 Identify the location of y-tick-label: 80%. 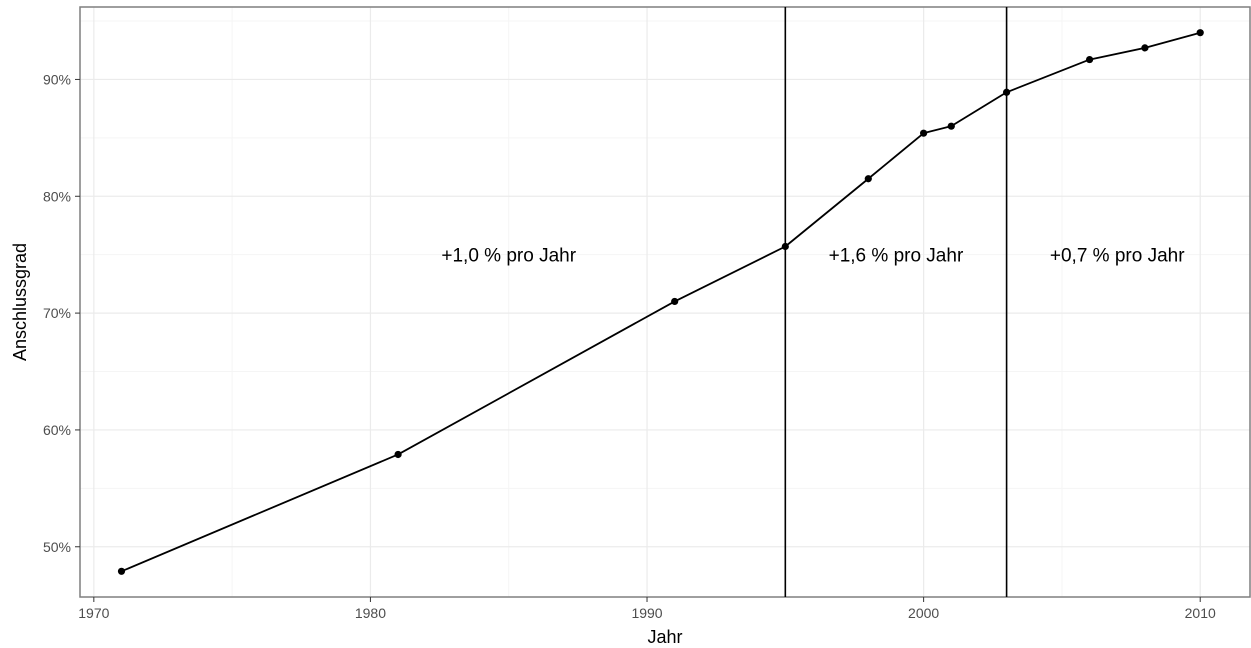
(57, 196).